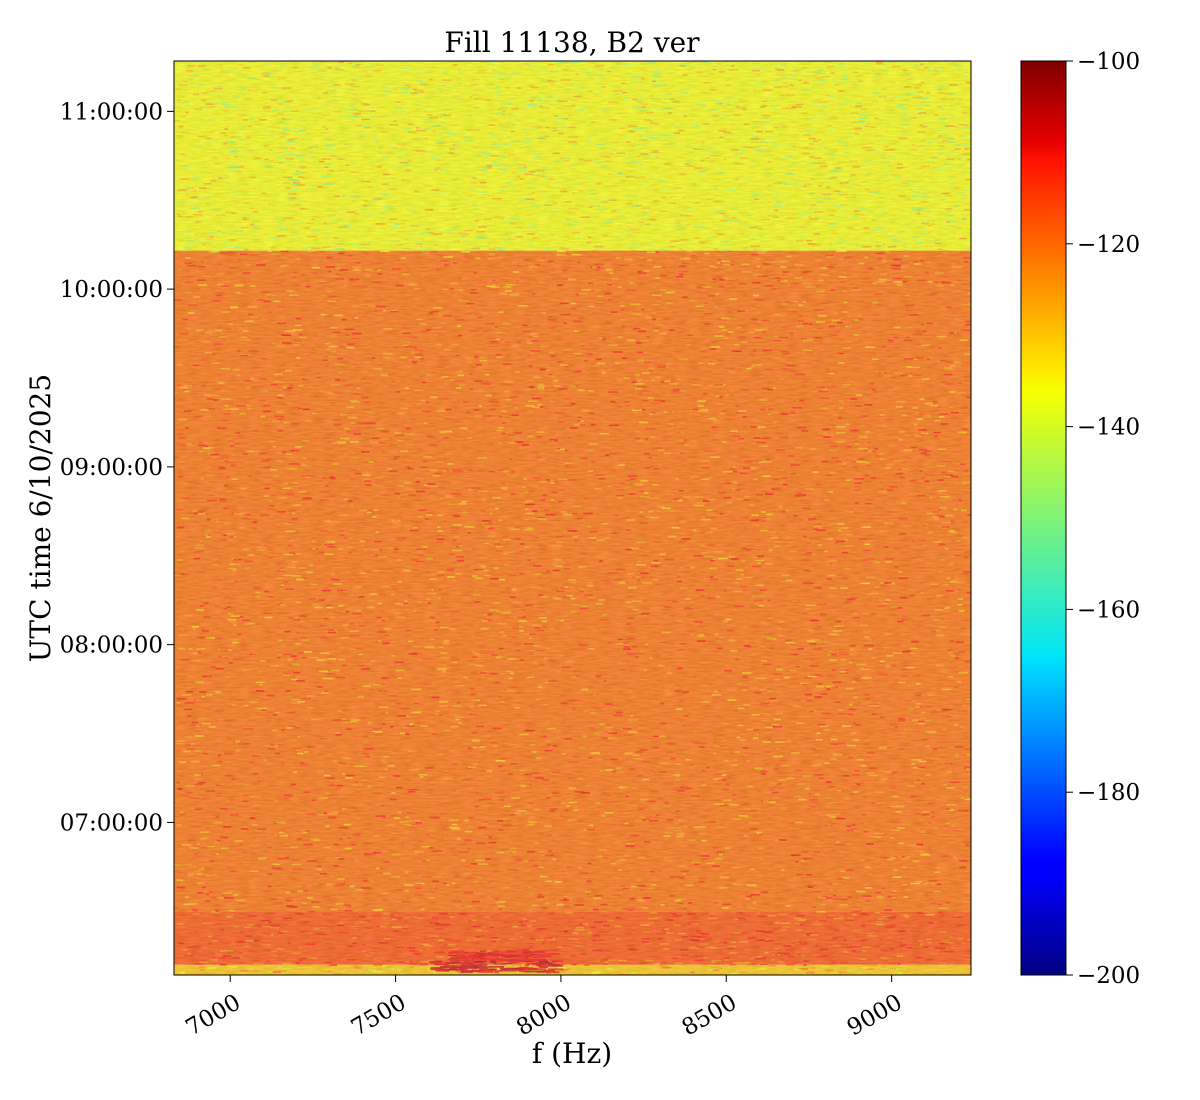 The height and width of the screenshot is (1100, 1200). What do you see at coordinates (111, 290) in the screenshot?
I see `y-tick-label: 10:00:00` at bounding box center [111, 290].